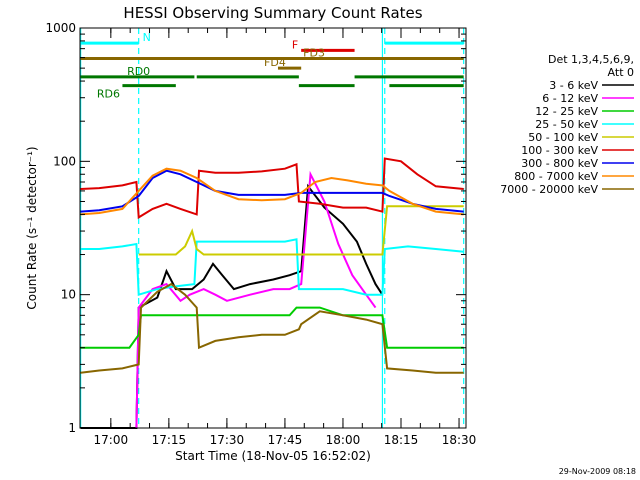 The height and width of the screenshot is (480, 640). What do you see at coordinates (272, 13) in the screenshot?
I see `chart-title: HESSI Observing Summary Count Rates` at bounding box center [272, 13].